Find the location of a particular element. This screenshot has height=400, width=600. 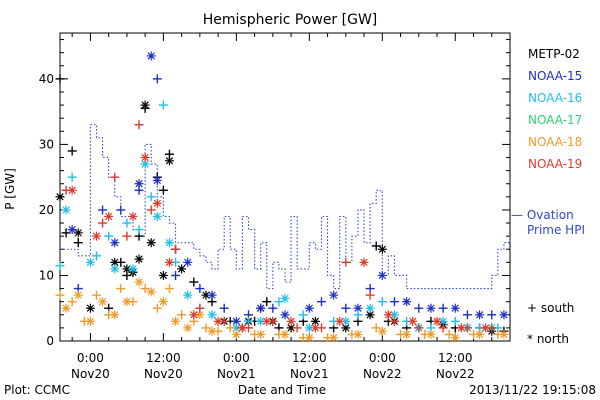

x-tick-label-date: Nov20 is located at coordinates (163, 374).